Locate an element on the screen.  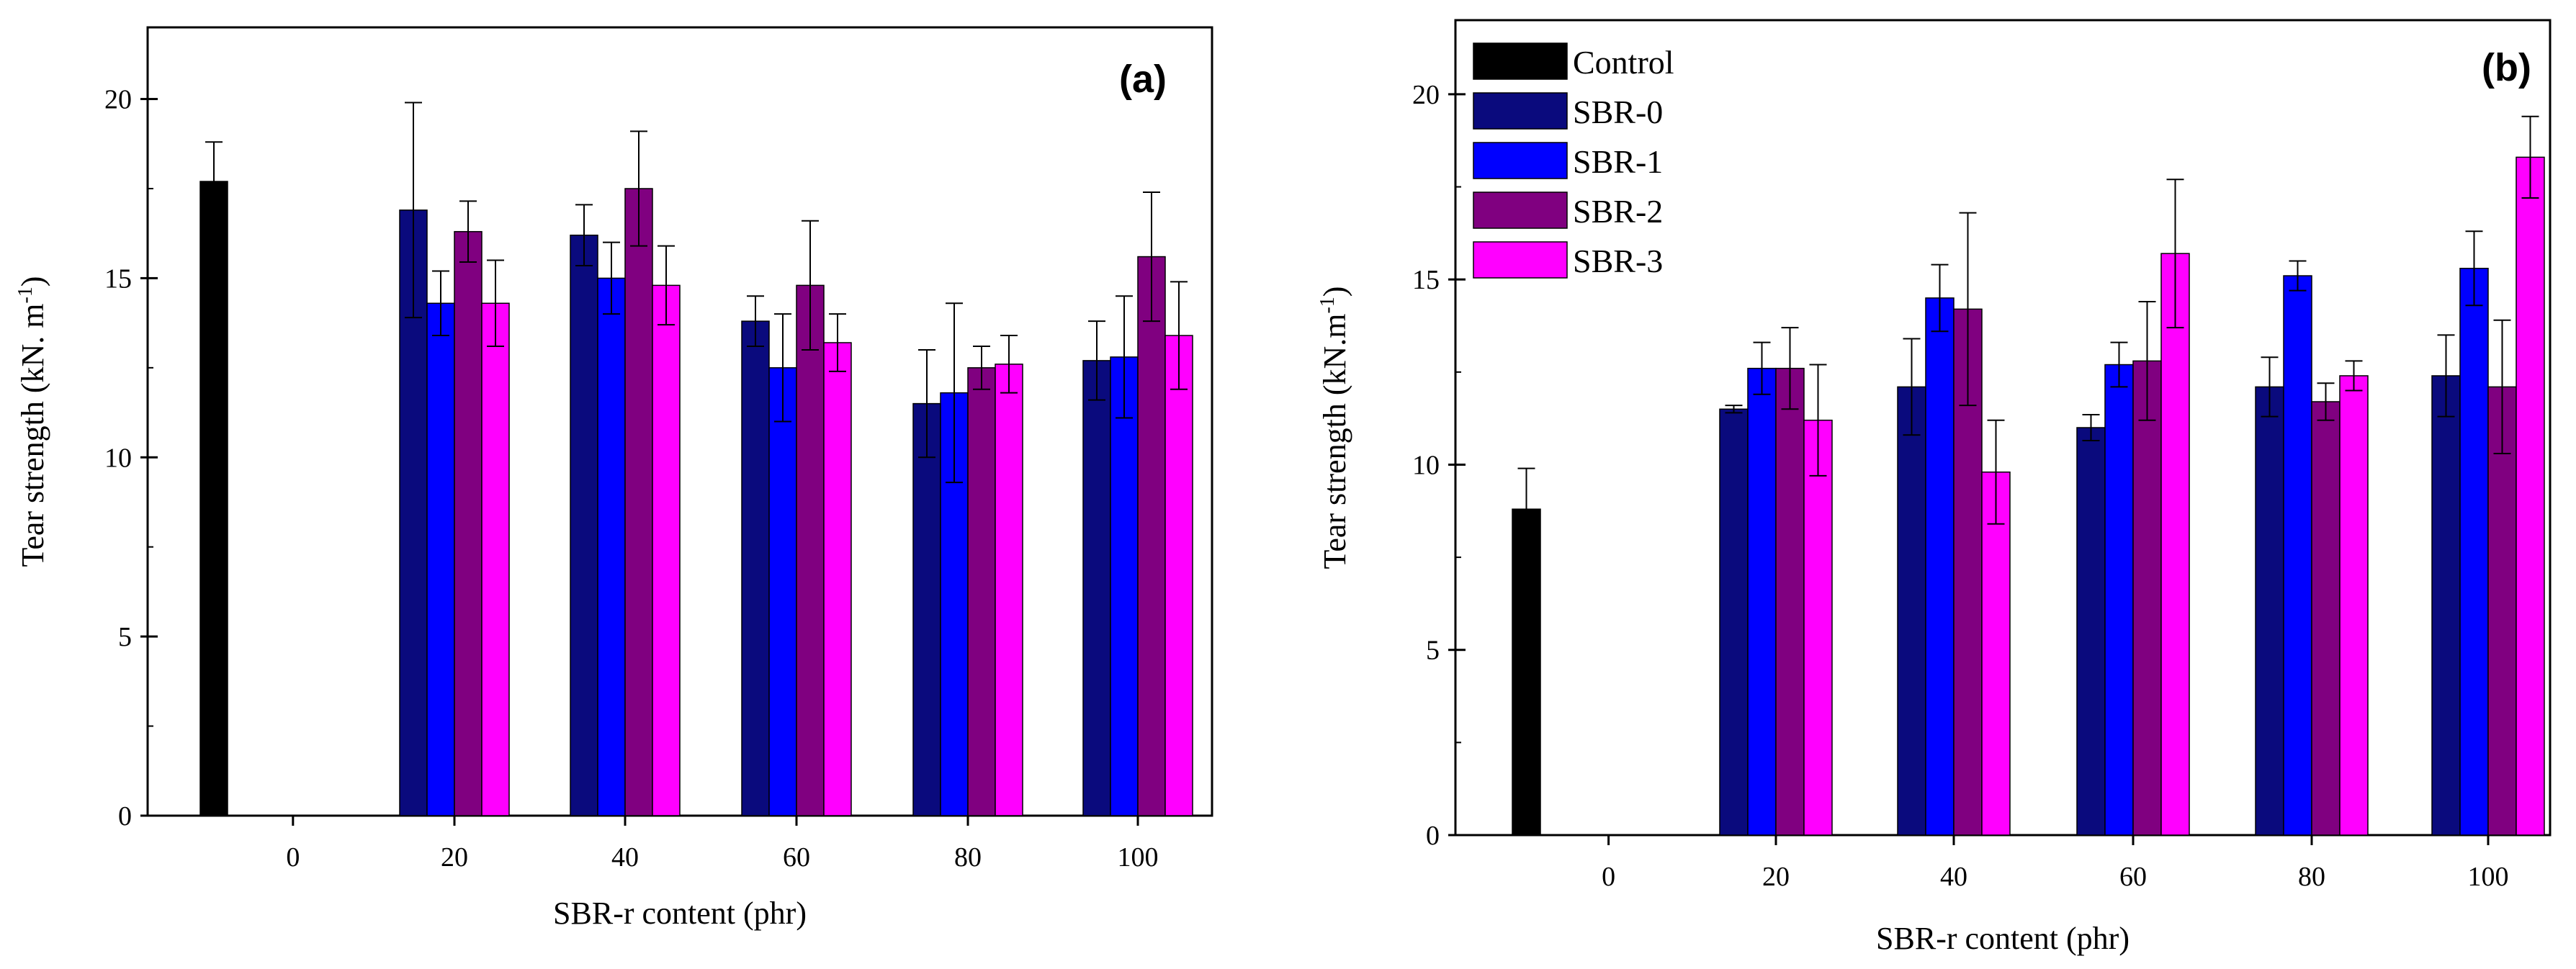
y-axis-title-main: Tear strength (kN. m is located at coordinates (32, 435).